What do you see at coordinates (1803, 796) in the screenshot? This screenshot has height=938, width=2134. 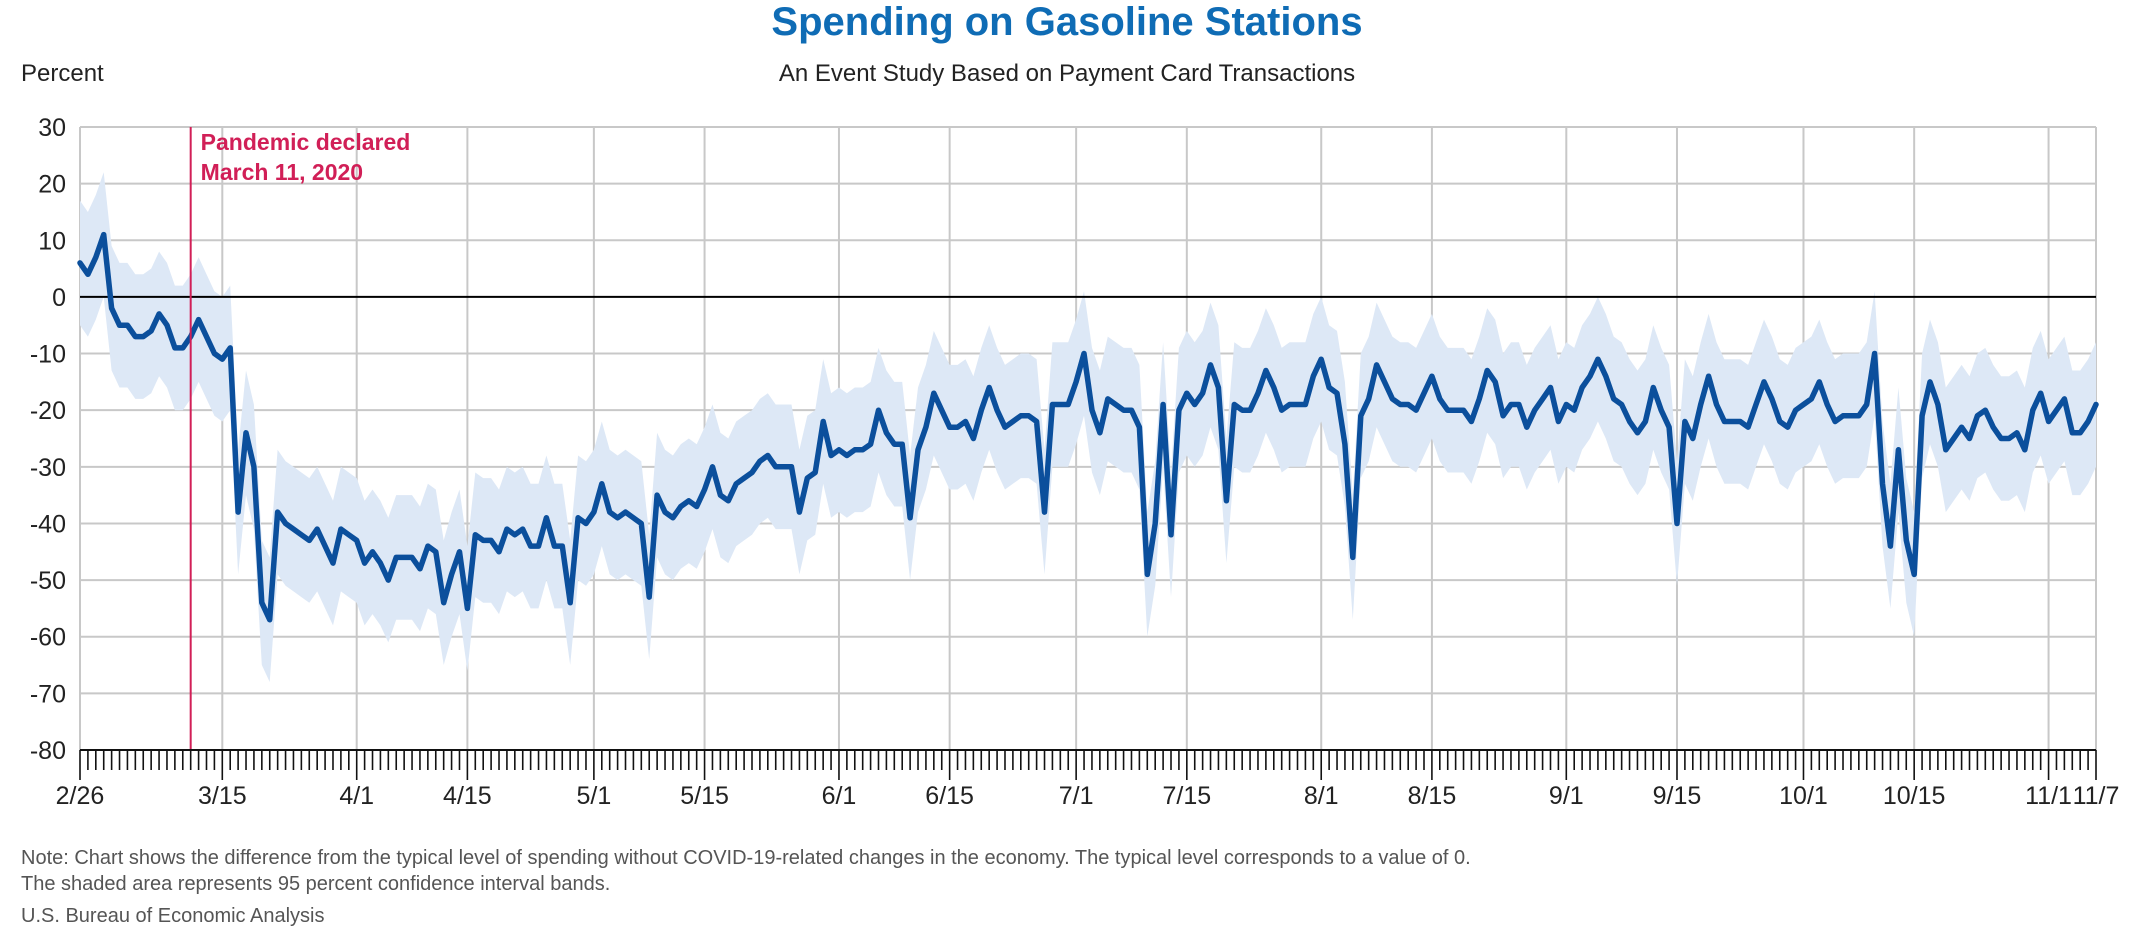 I see `x-tick-label: 10/1` at bounding box center [1803, 796].